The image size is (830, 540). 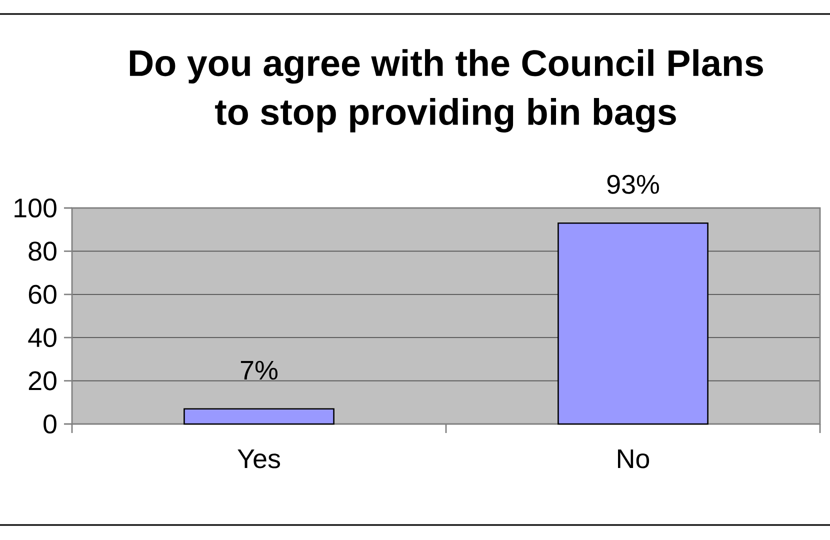 What do you see at coordinates (446, 90) in the screenshot?
I see `chart-title: Do you agree with the Council Plans to stop providing bin bags` at bounding box center [446, 90].